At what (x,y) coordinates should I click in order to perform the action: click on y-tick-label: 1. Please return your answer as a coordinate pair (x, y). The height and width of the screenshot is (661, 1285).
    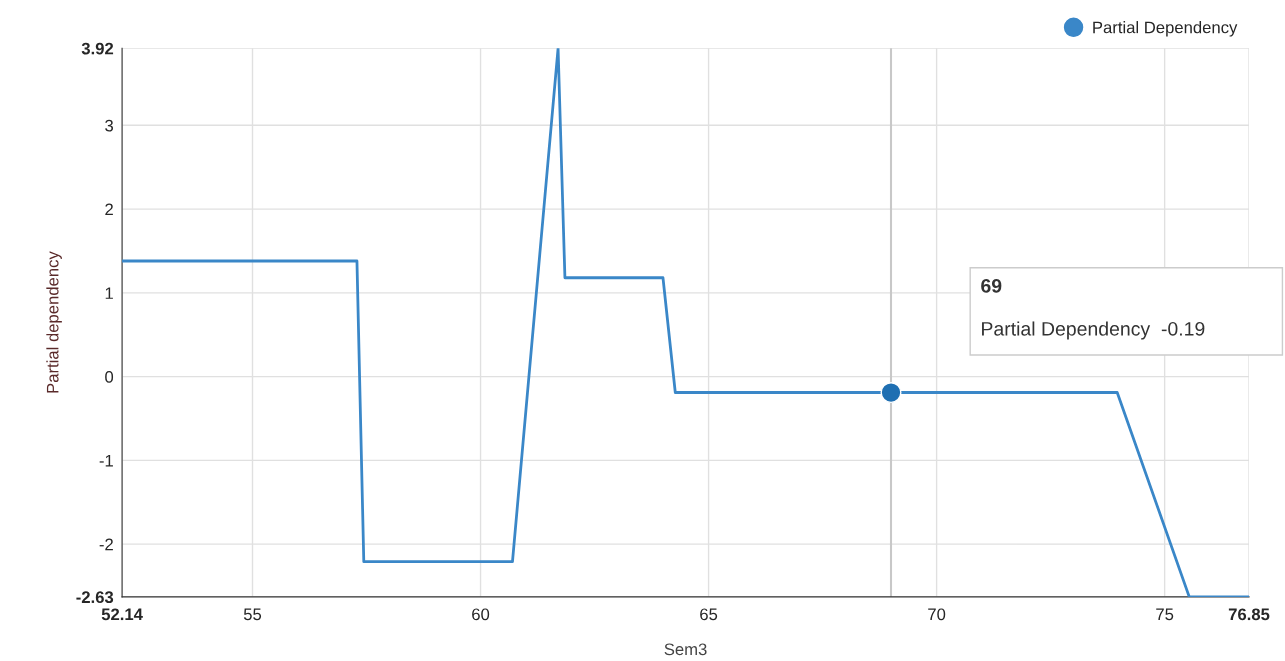
    Looking at the image, I should click on (109, 293).